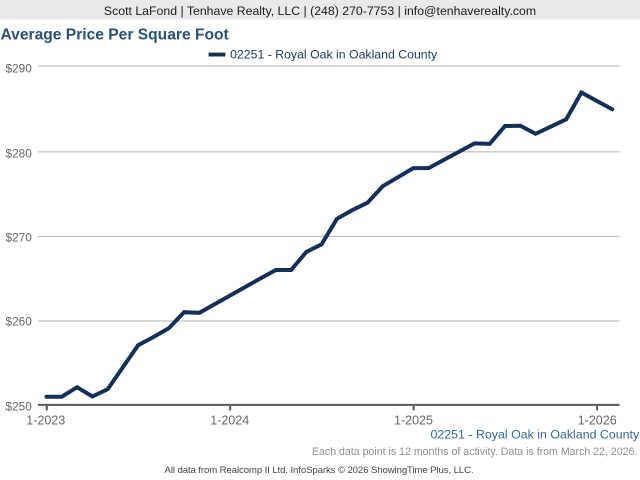 This screenshot has width=640, height=480. I want to click on svg-text: 1-2025, so click(413, 421).